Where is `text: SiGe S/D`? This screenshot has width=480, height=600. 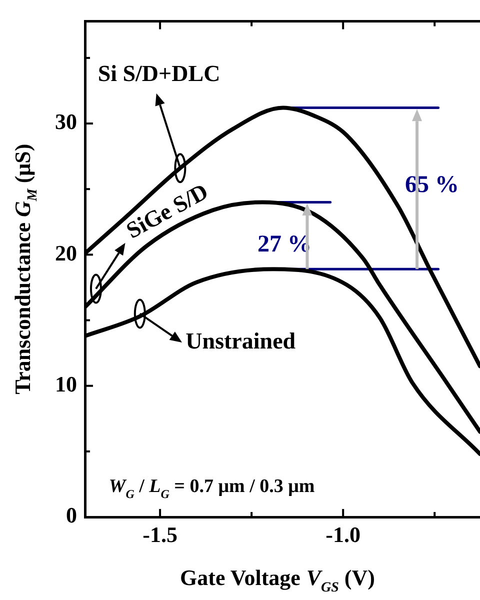
text: SiGe S/D is located at coordinates (167, 211).